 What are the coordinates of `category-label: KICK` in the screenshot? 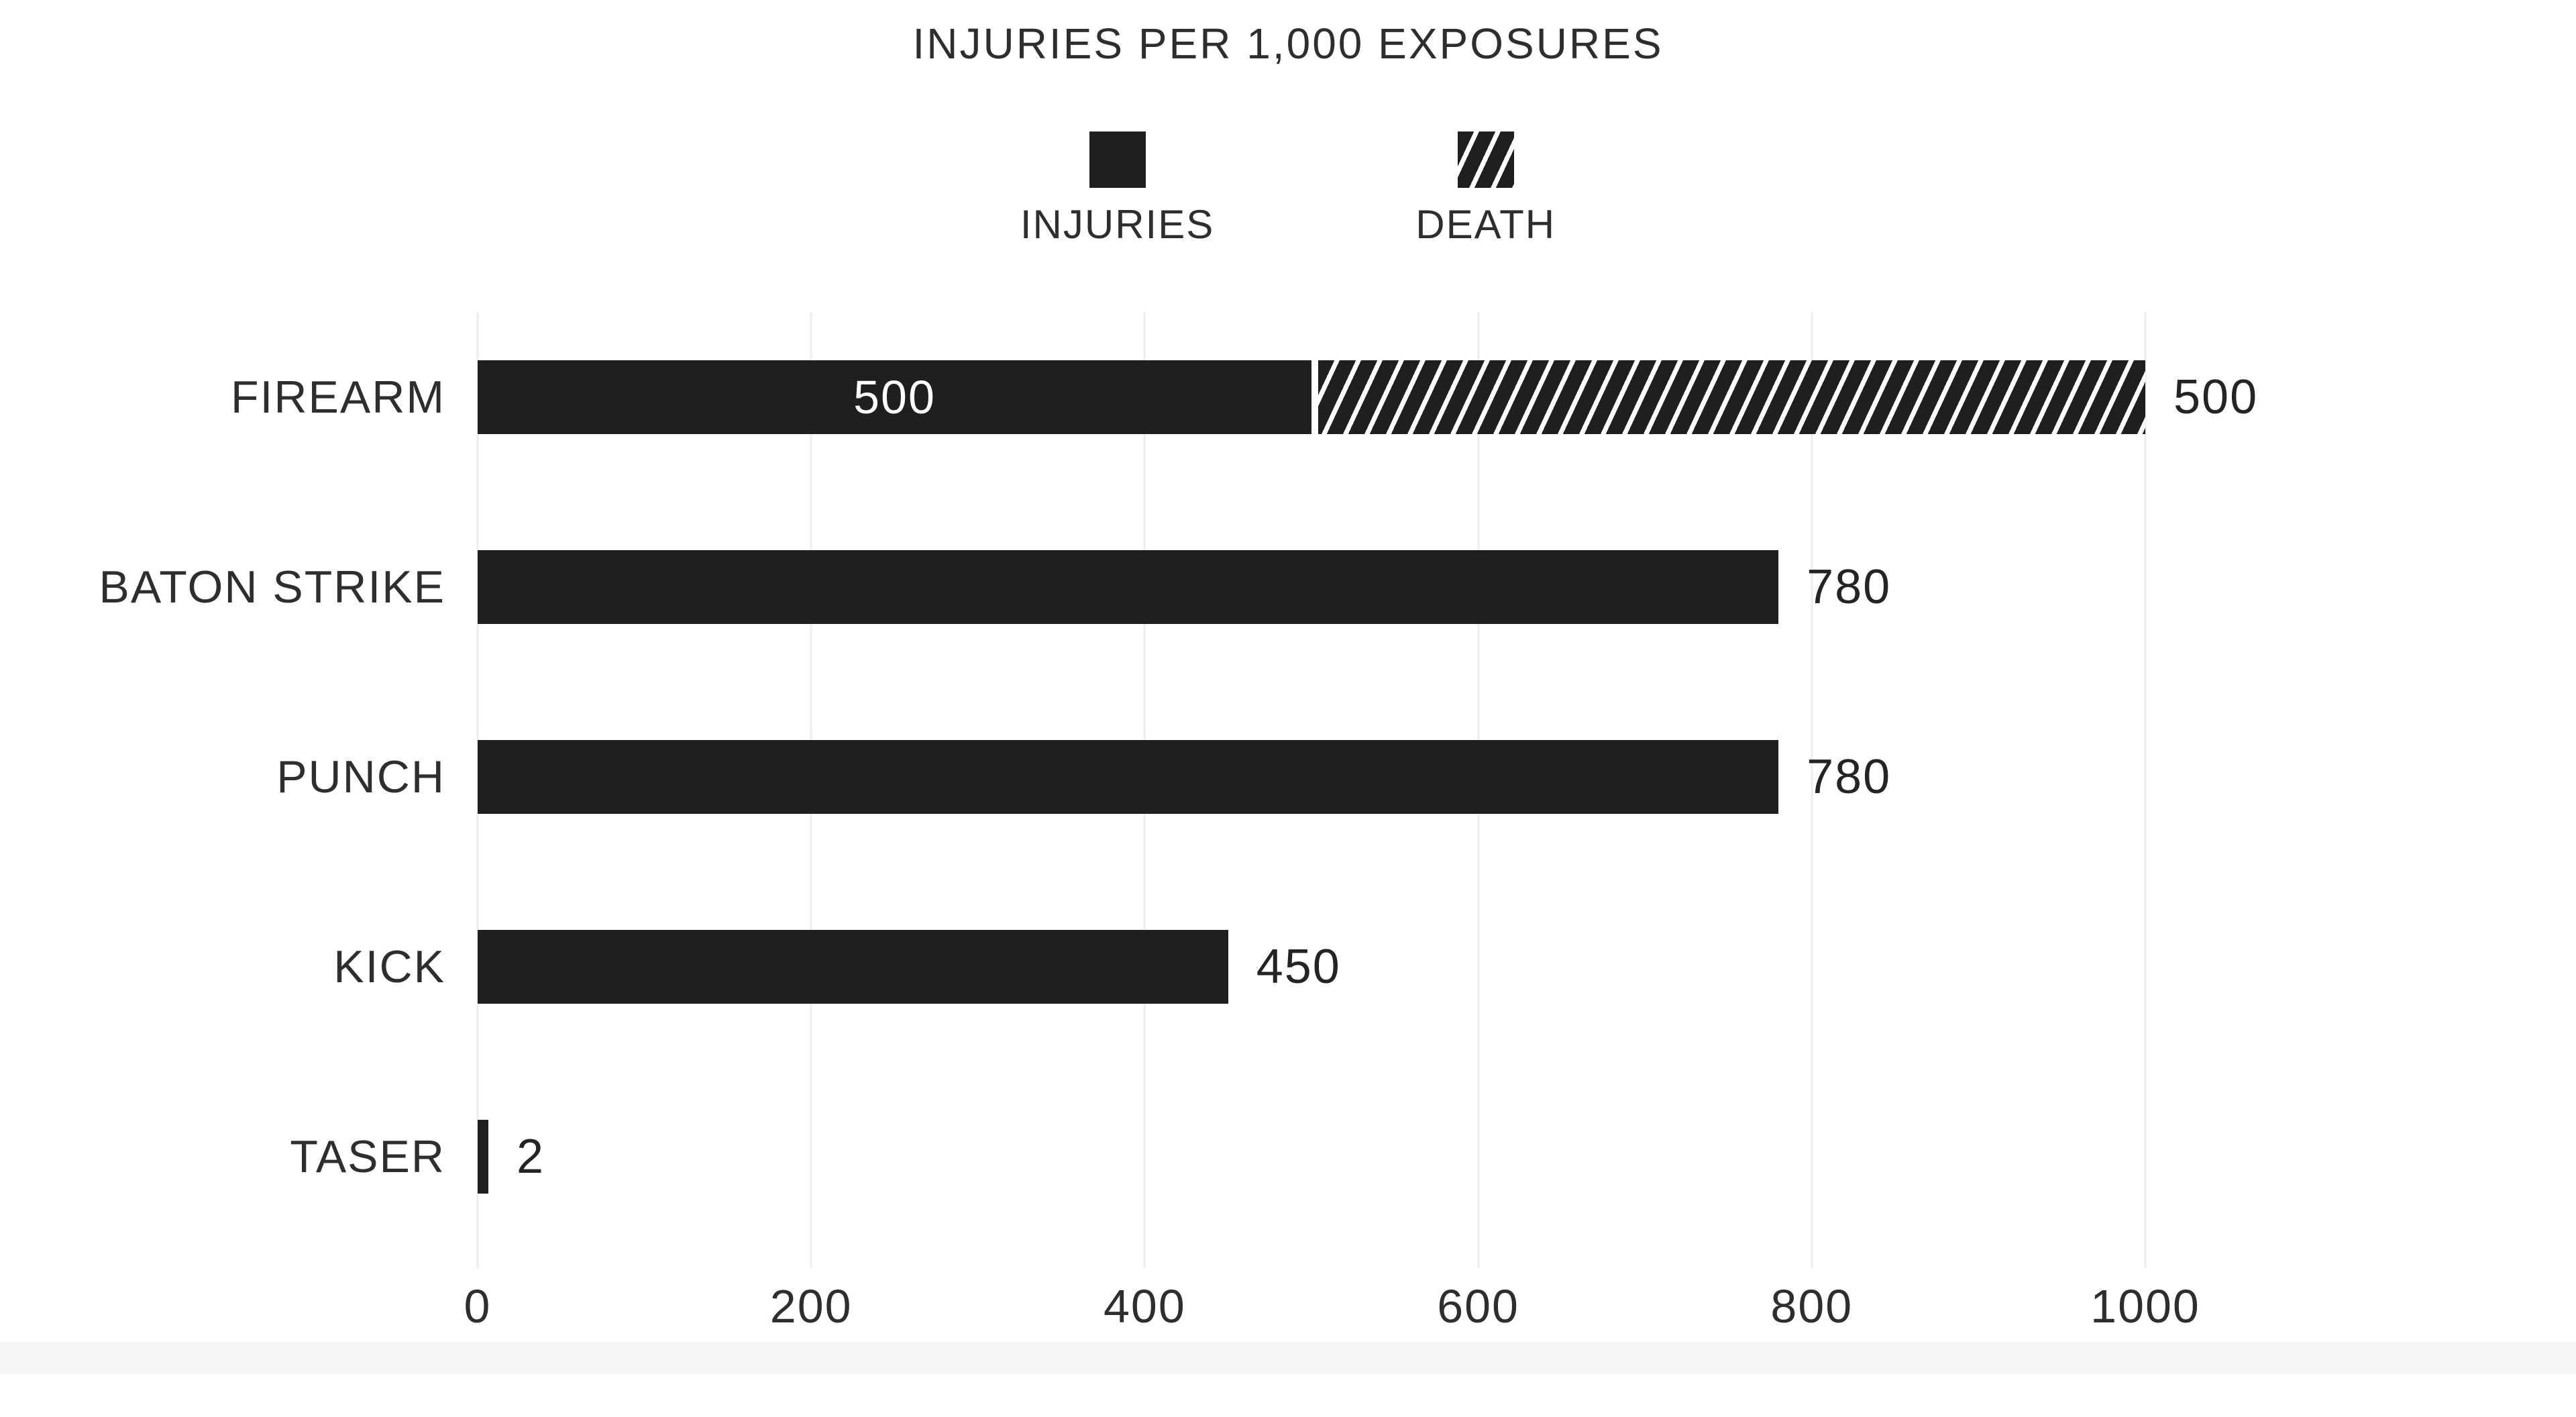 It's located at (389, 966).